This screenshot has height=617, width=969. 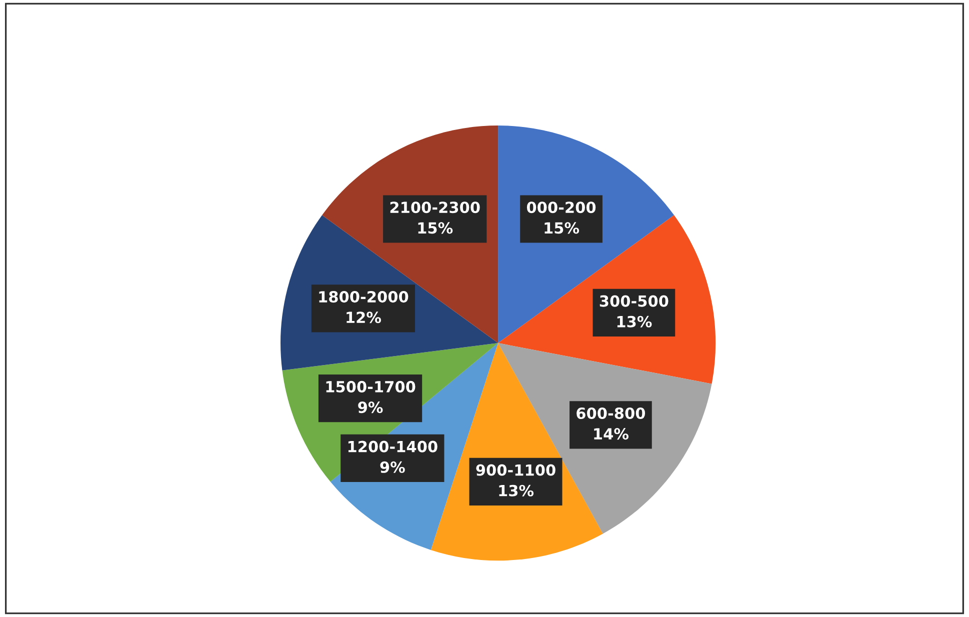 What do you see at coordinates (611, 434) in the screenshot?
I see `data-label: 14%` at bounding box center [611, 434].